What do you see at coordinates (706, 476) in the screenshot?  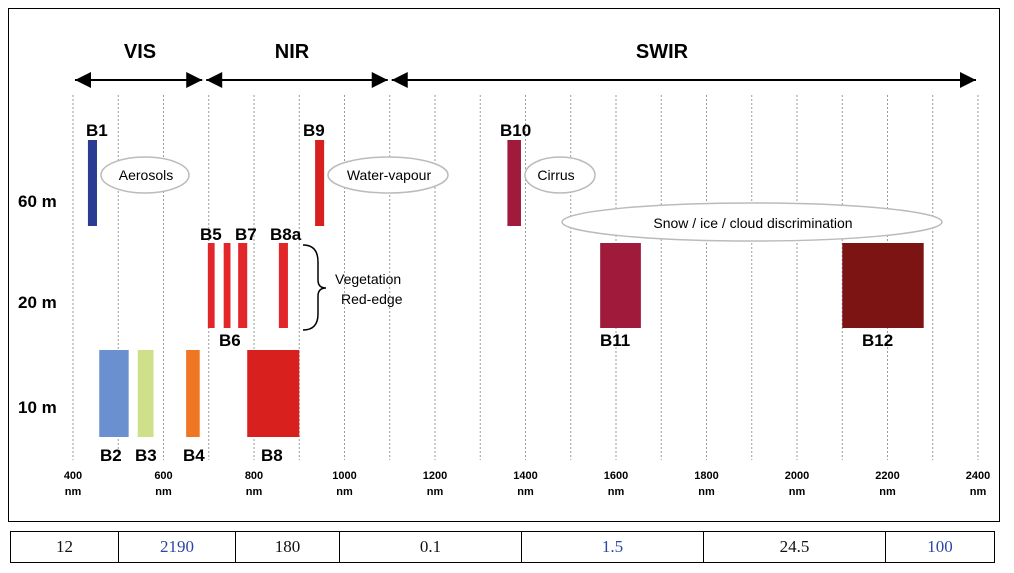 I see `x-tick-label: 1800` at bounding box center [706, 476].